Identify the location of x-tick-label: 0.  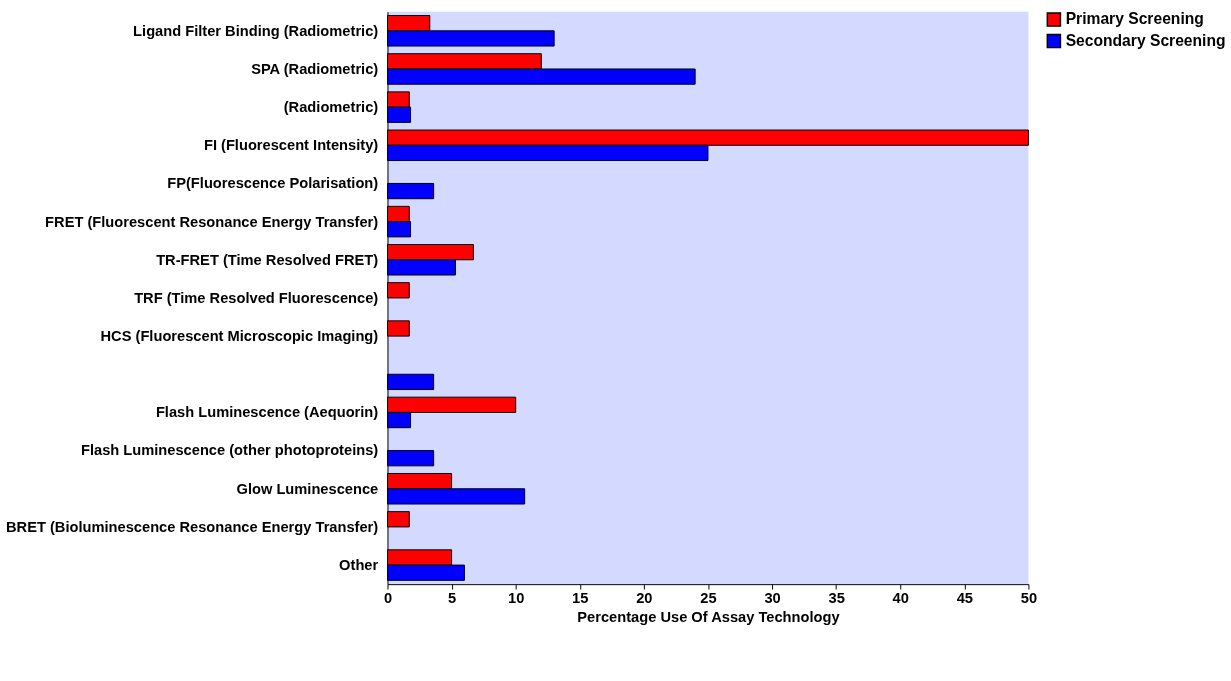
(388, 598).